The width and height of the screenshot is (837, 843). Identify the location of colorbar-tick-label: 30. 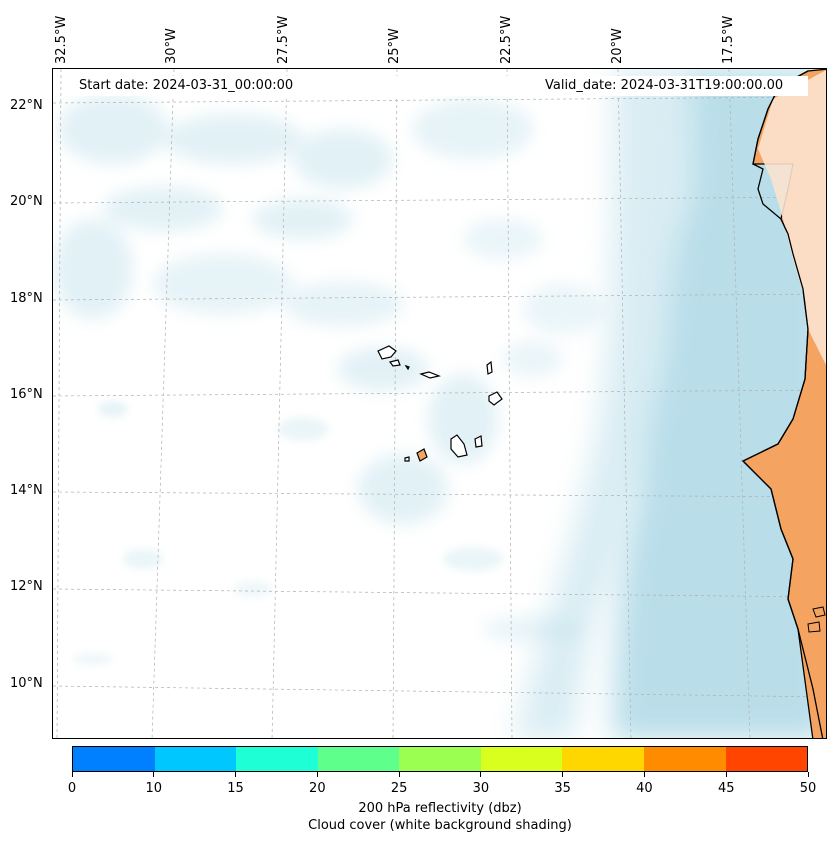
(481, 788).